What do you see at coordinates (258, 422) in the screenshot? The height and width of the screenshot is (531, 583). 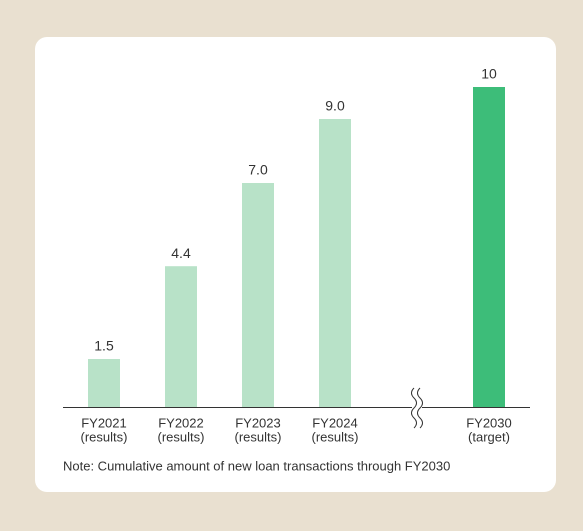 I see `x-tick-label: FY2023` at bounding box center [258, 422].